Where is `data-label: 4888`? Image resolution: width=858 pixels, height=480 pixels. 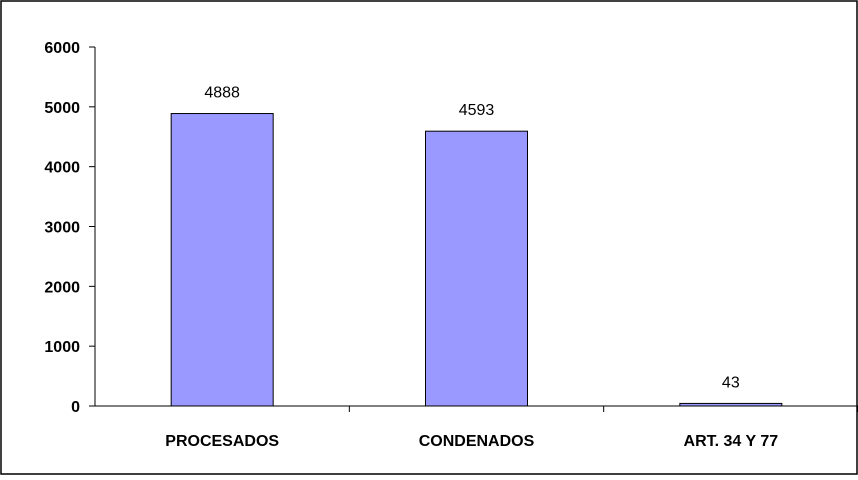 data-label: 4888 is located at coordinates (222, 93).